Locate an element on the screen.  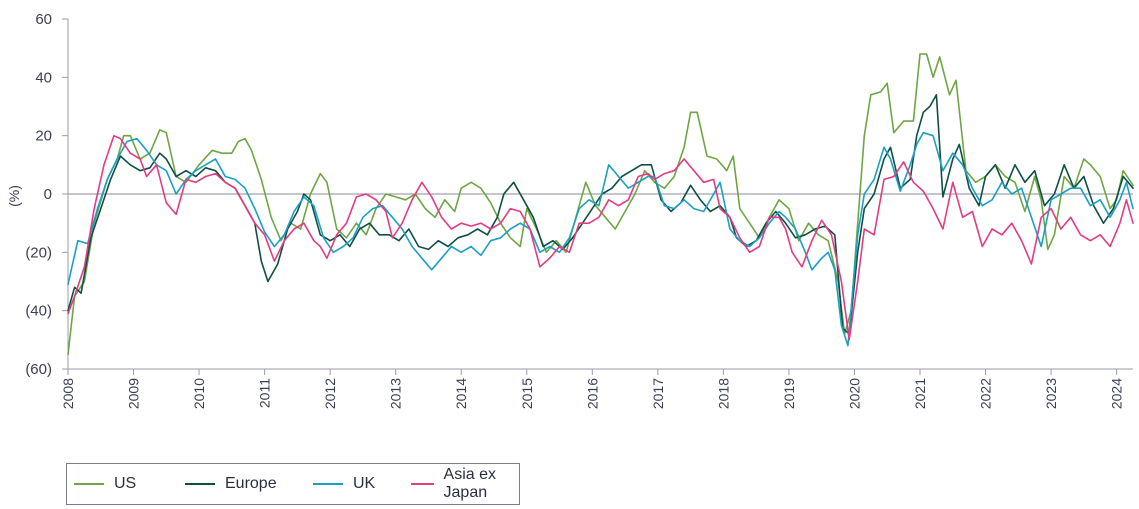
x-tick-label: 2021 is located at coordinates (920, 393).